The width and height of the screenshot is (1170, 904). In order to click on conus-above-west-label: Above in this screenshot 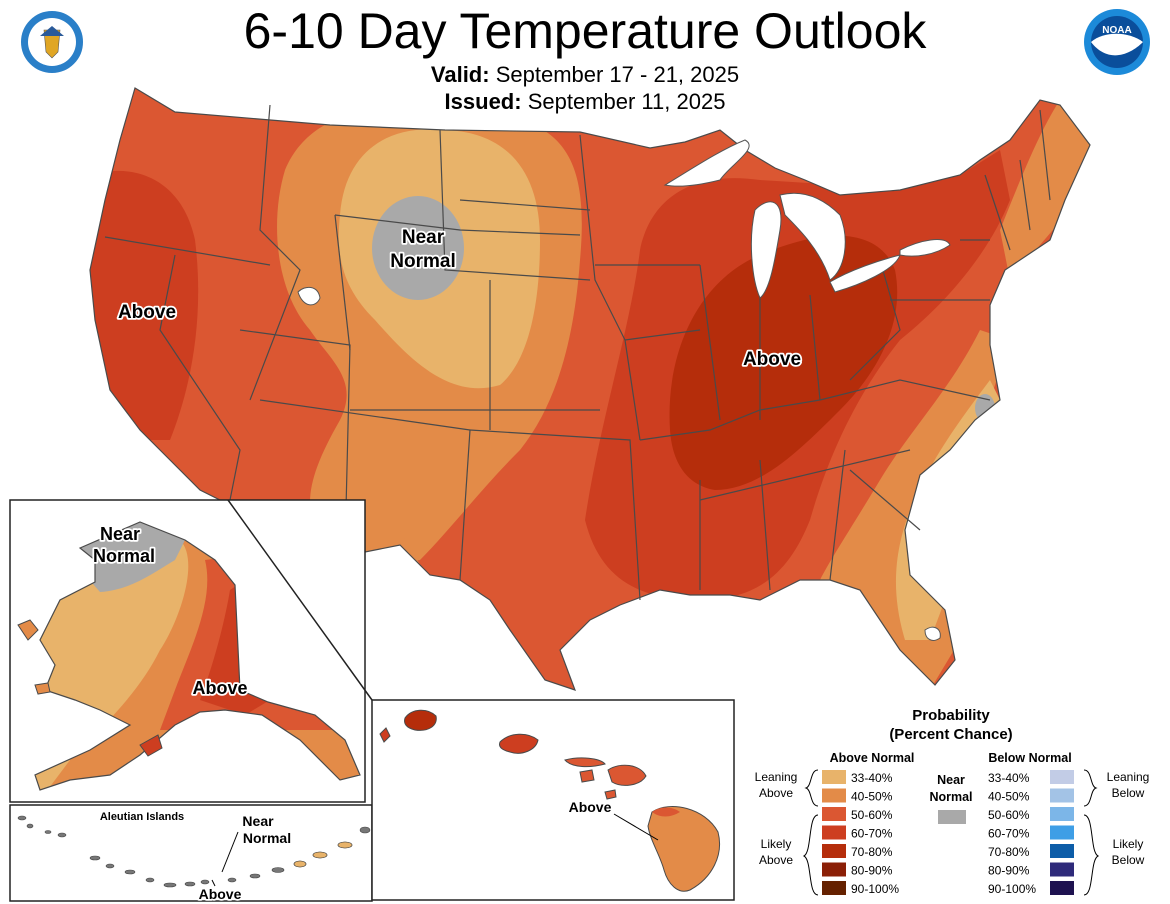, I will do `click(147, 312)`.